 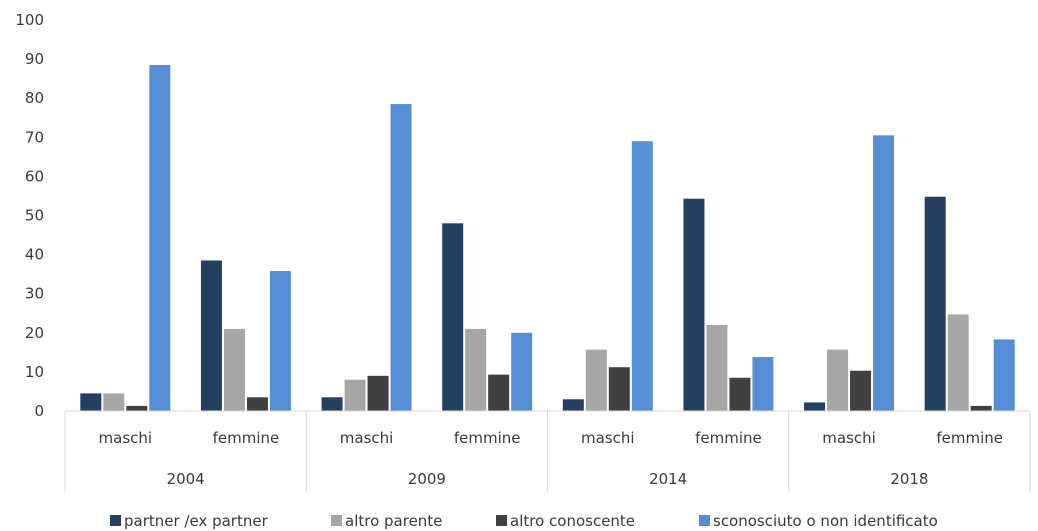 What do you see at coordinates (186, 479) in the screenshot?
I see `group-label: 2004` at bounding box center [186, 479].